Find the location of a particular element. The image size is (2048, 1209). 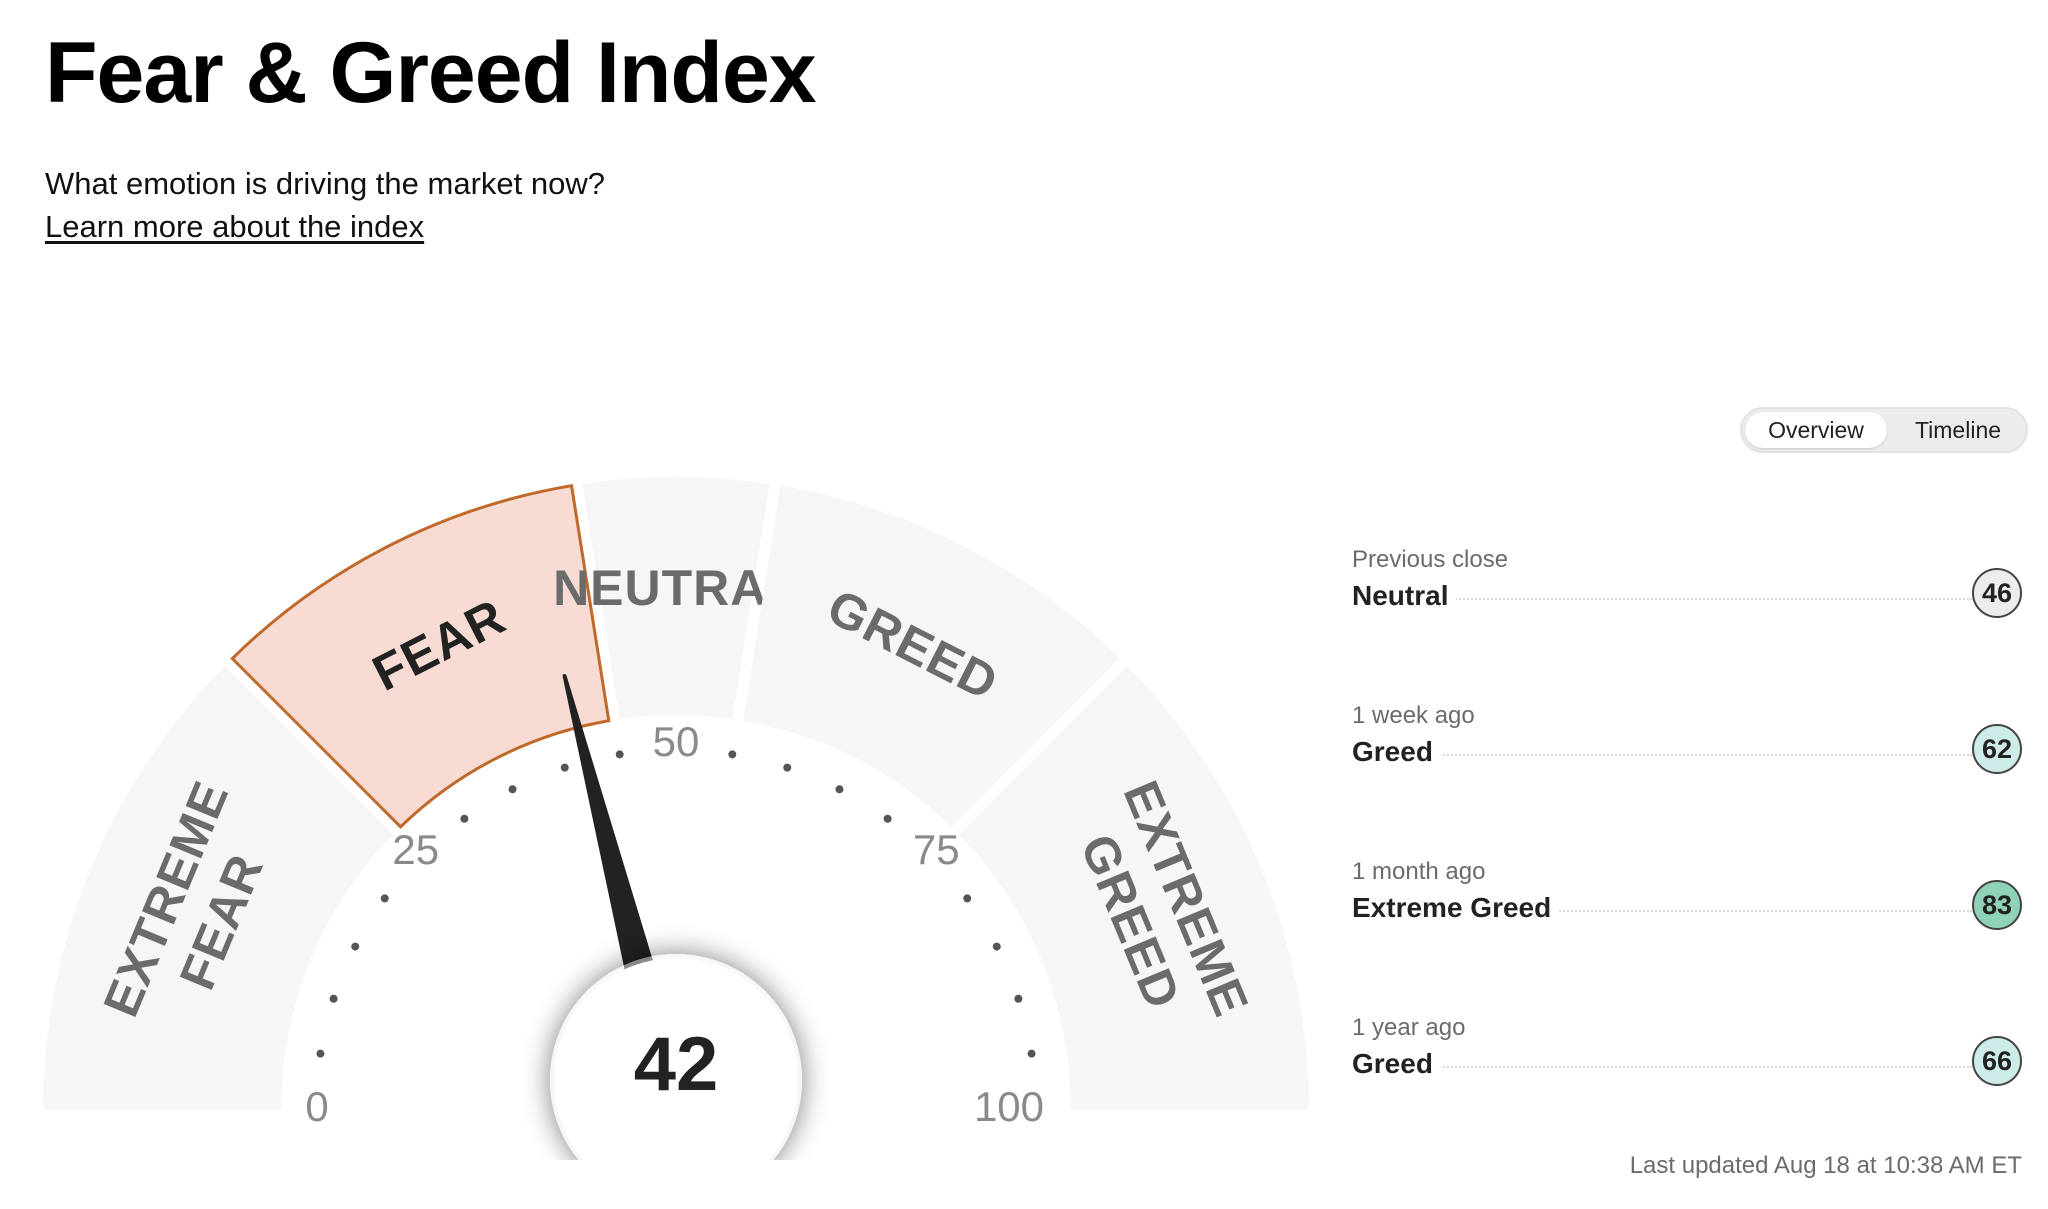

history-value-badge: 62 is located at coordinates (1997, 749).